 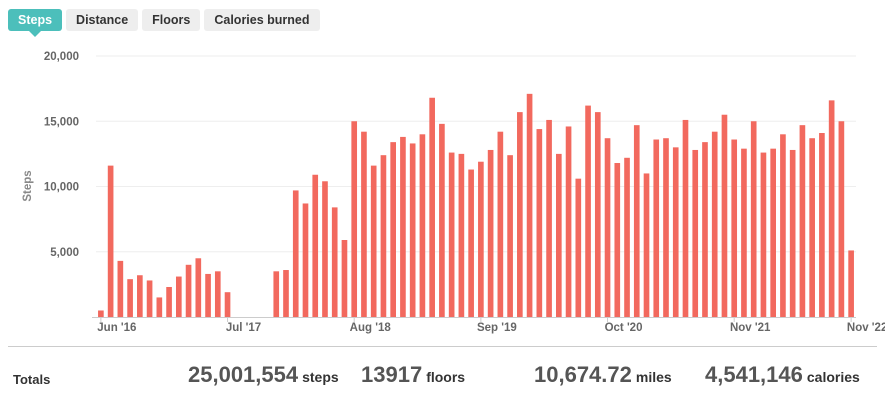 What do you see at coordinates (320, 377) in the screenshot?
I see `total-steps-unit: steps` at bounding box center [320, 377].